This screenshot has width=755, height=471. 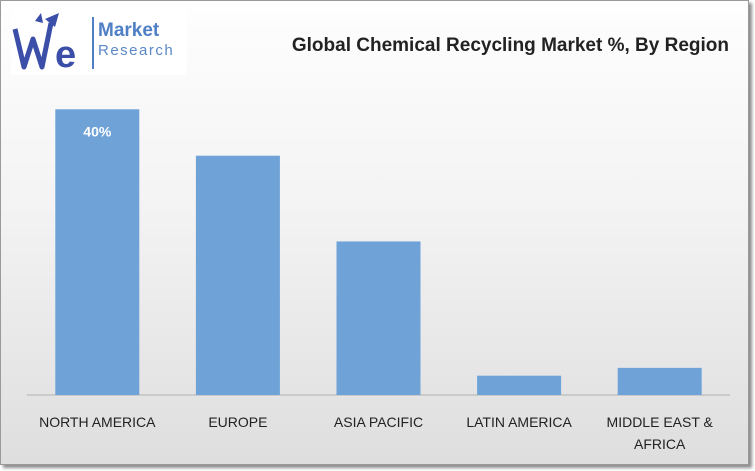 I want to click on logo-mark-letter: e, so click(x=65, y=54).